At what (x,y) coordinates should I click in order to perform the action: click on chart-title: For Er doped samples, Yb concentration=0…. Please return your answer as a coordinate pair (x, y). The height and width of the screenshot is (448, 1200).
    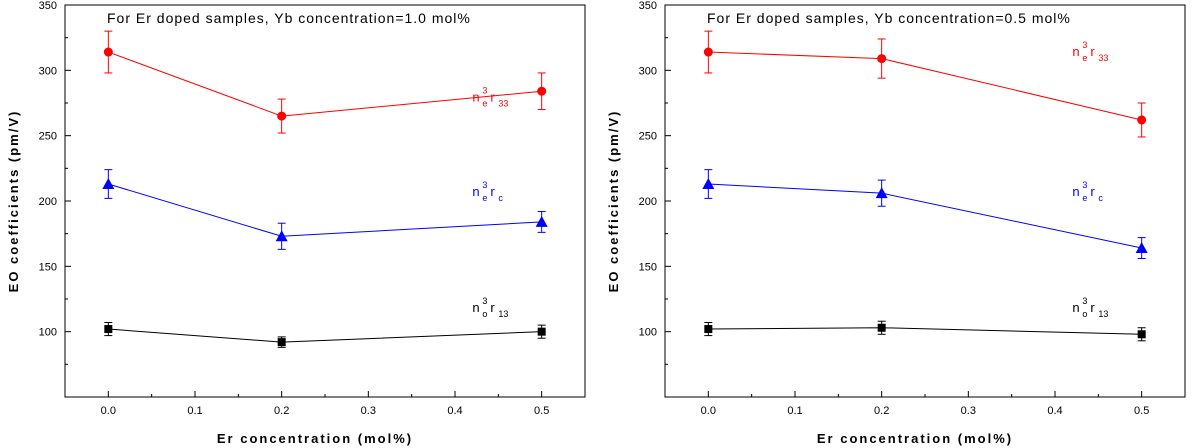
    Looking at the image, I should click on (889, 18).